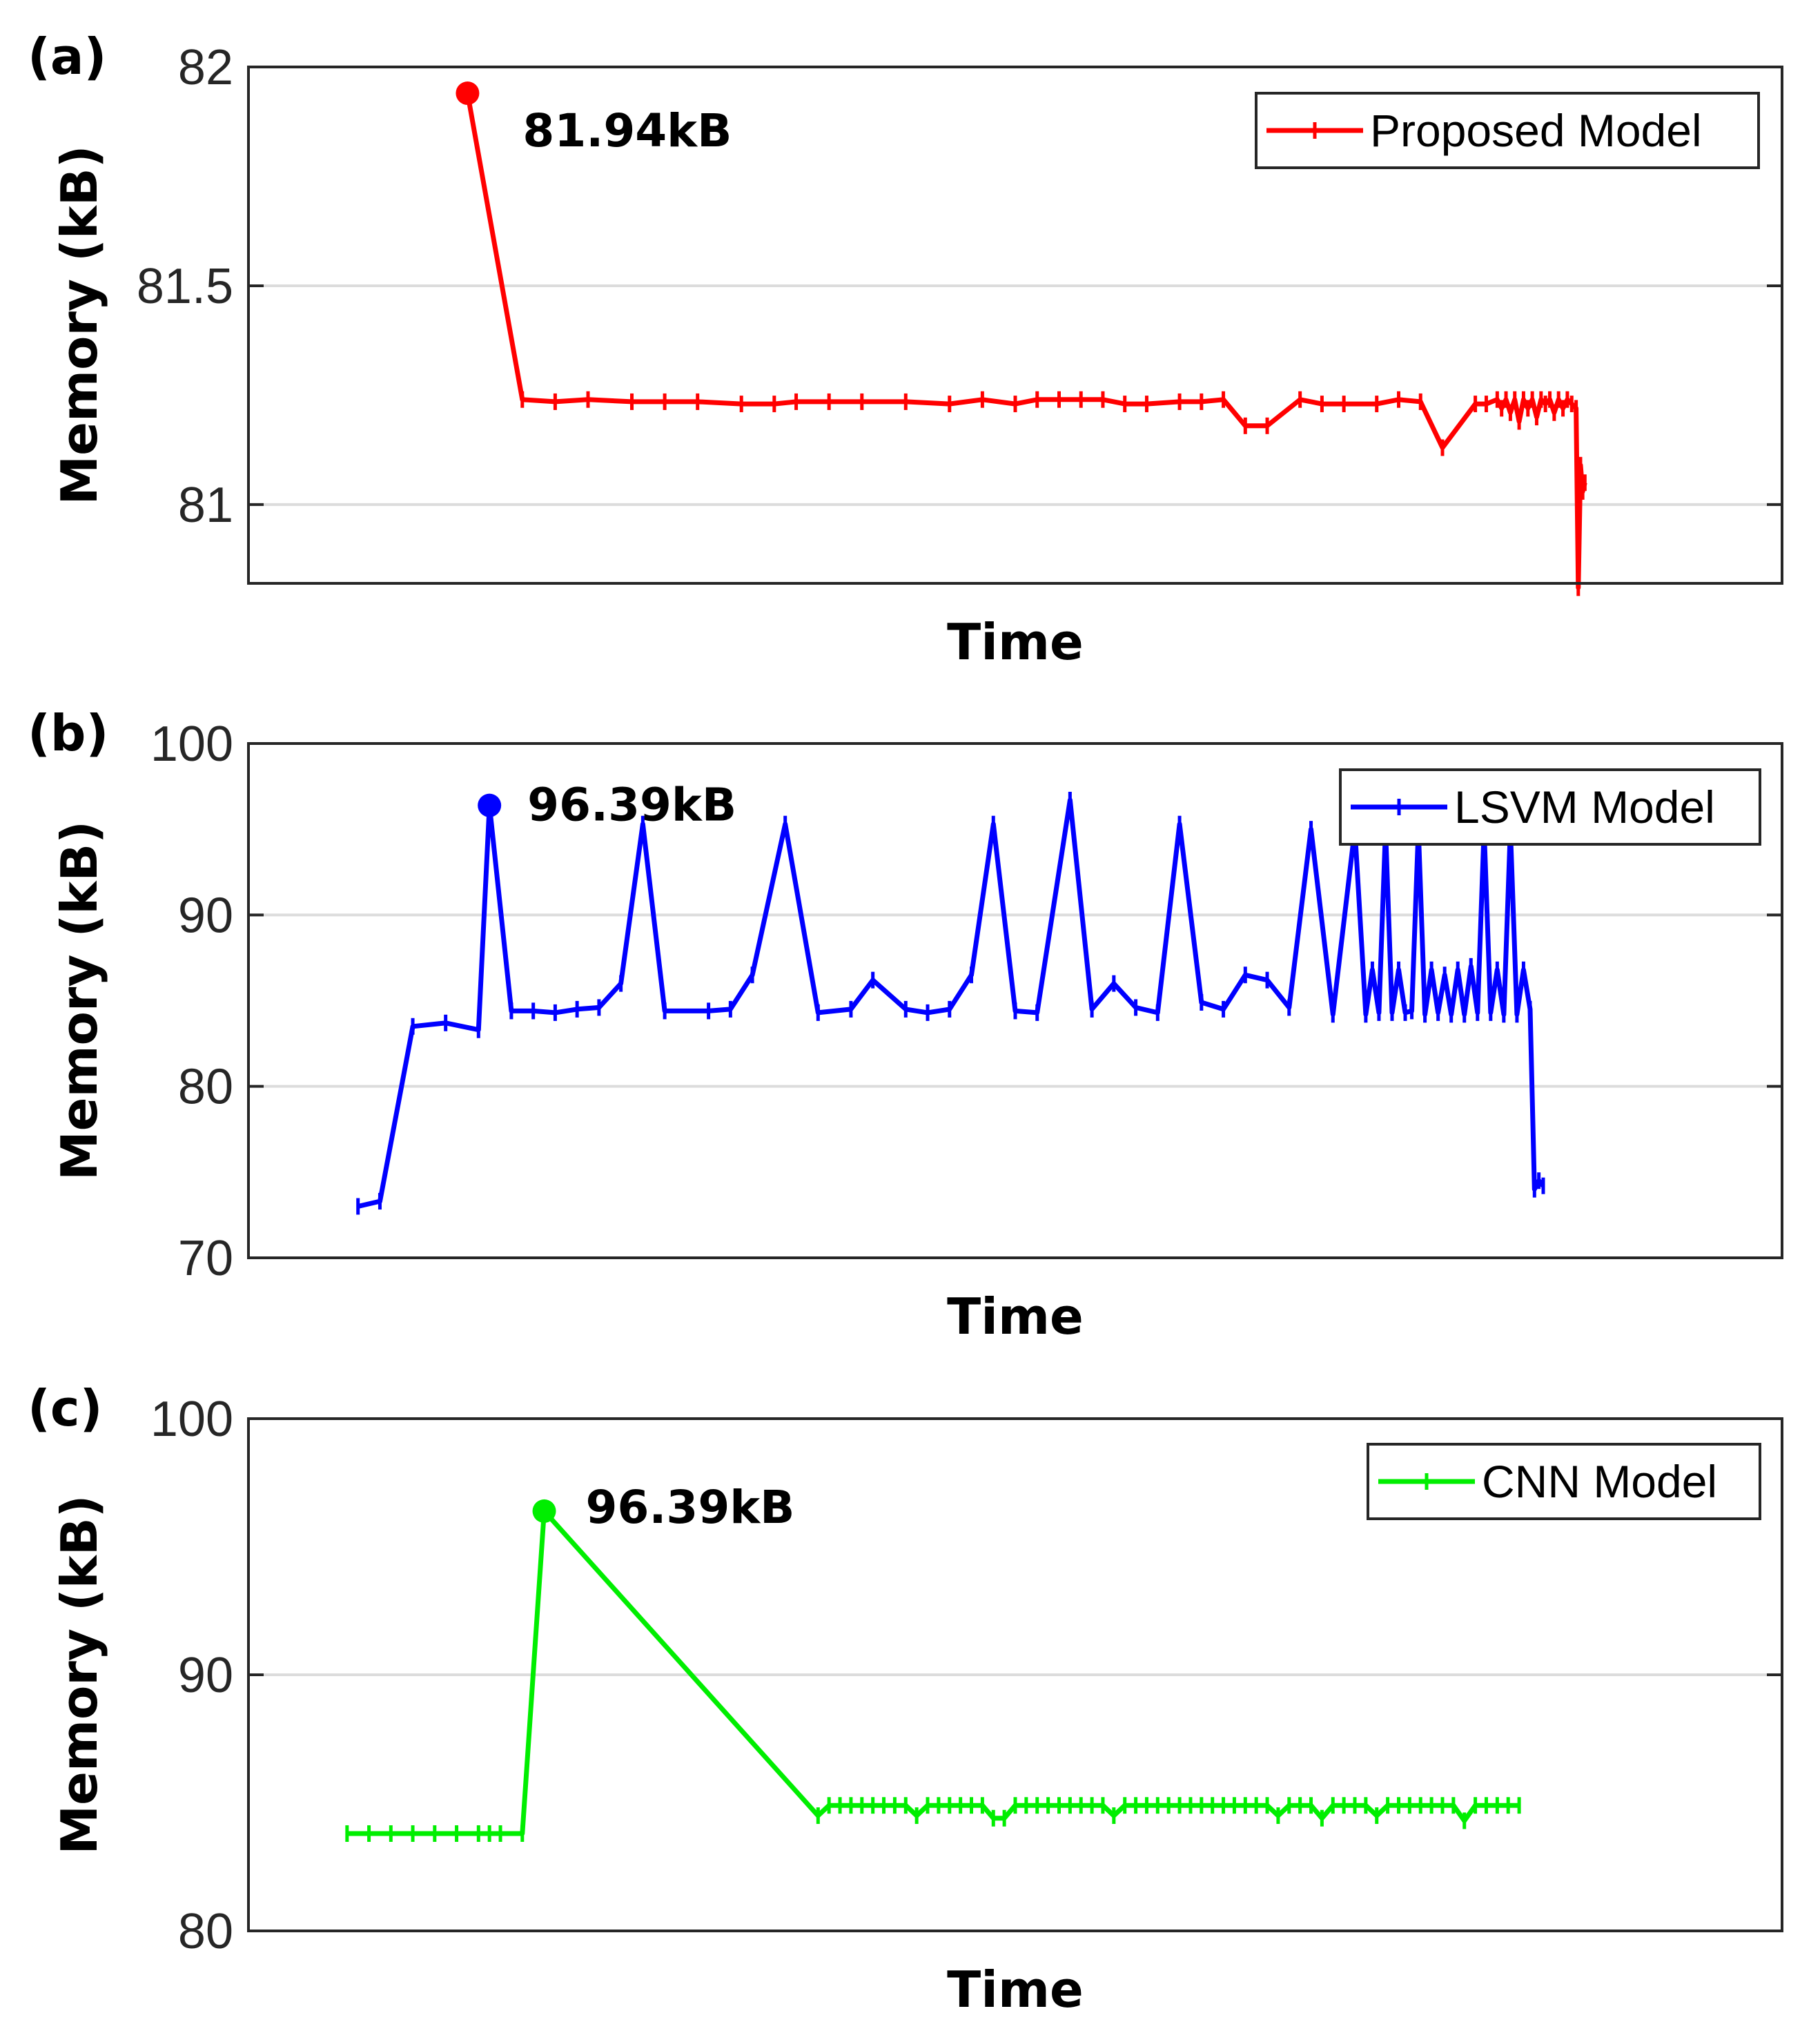 This screenshot has width=1820, height=2031. I want to click on panel-label: (b), so click(68, 733).